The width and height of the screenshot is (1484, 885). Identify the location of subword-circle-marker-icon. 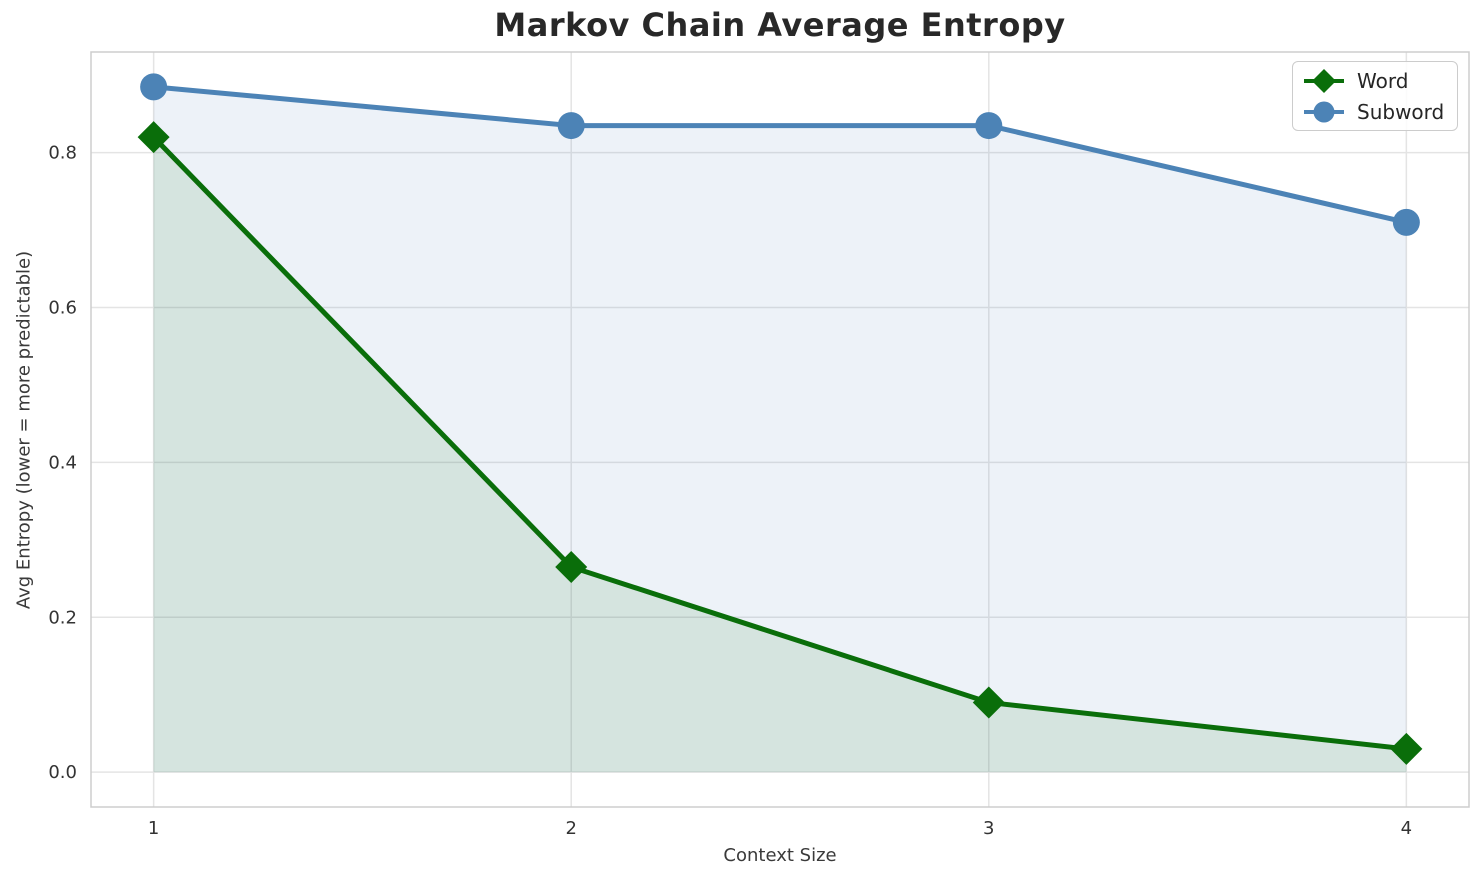
(1324, 111).